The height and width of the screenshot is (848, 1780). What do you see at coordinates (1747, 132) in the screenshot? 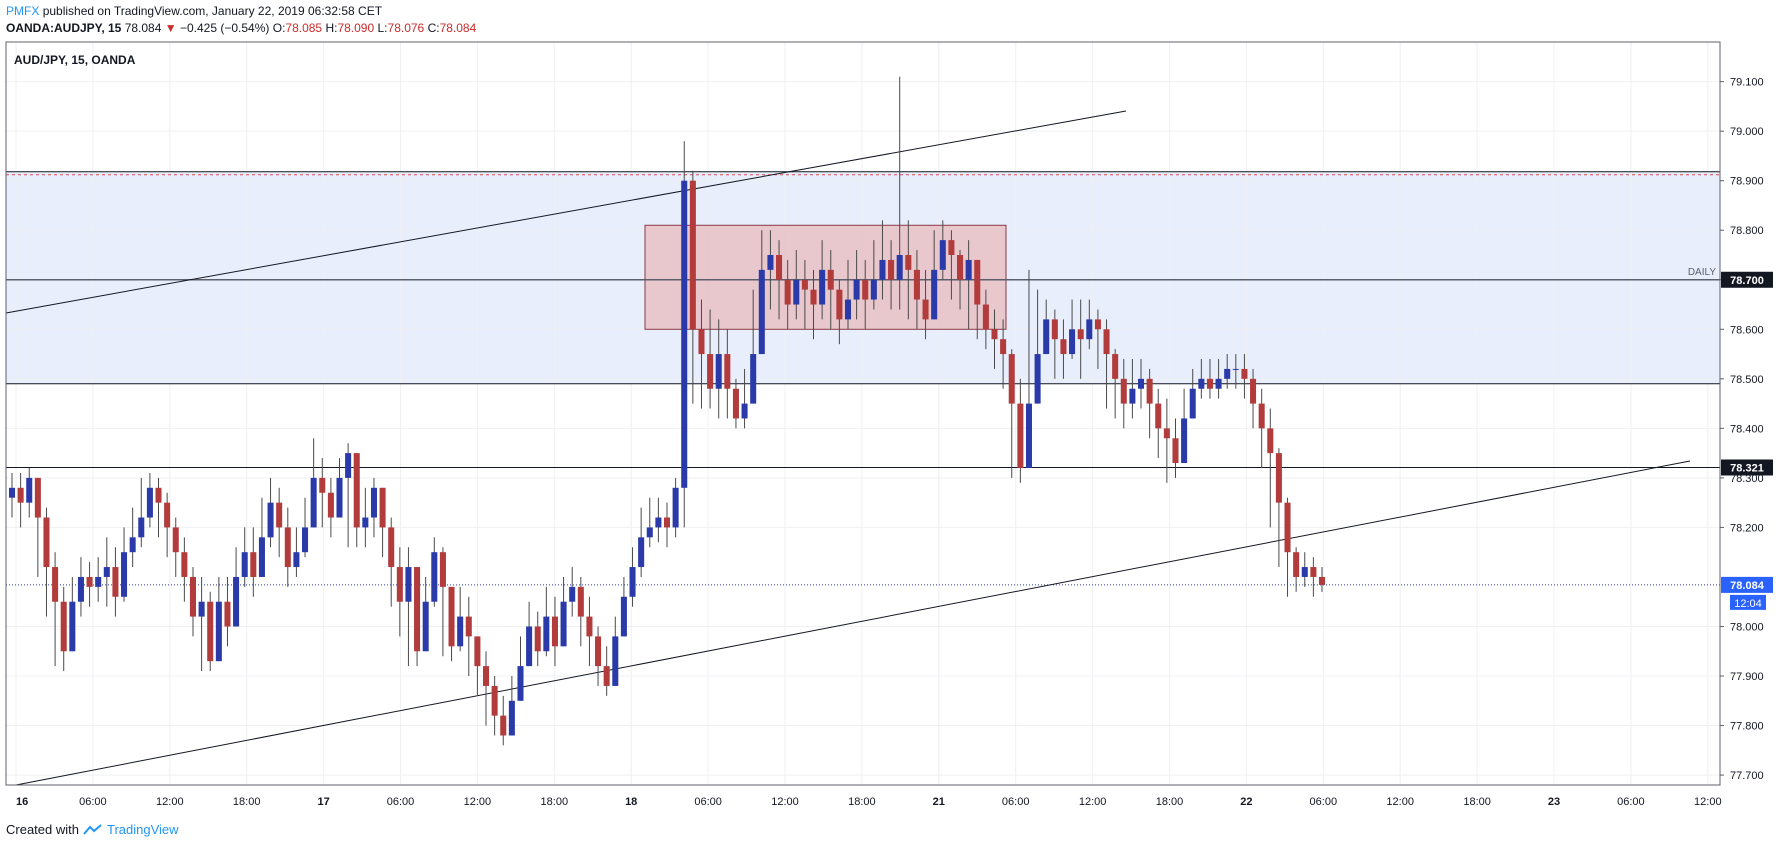
I see `y-tick-label: 79.000` at bounding box center [1747, 132].